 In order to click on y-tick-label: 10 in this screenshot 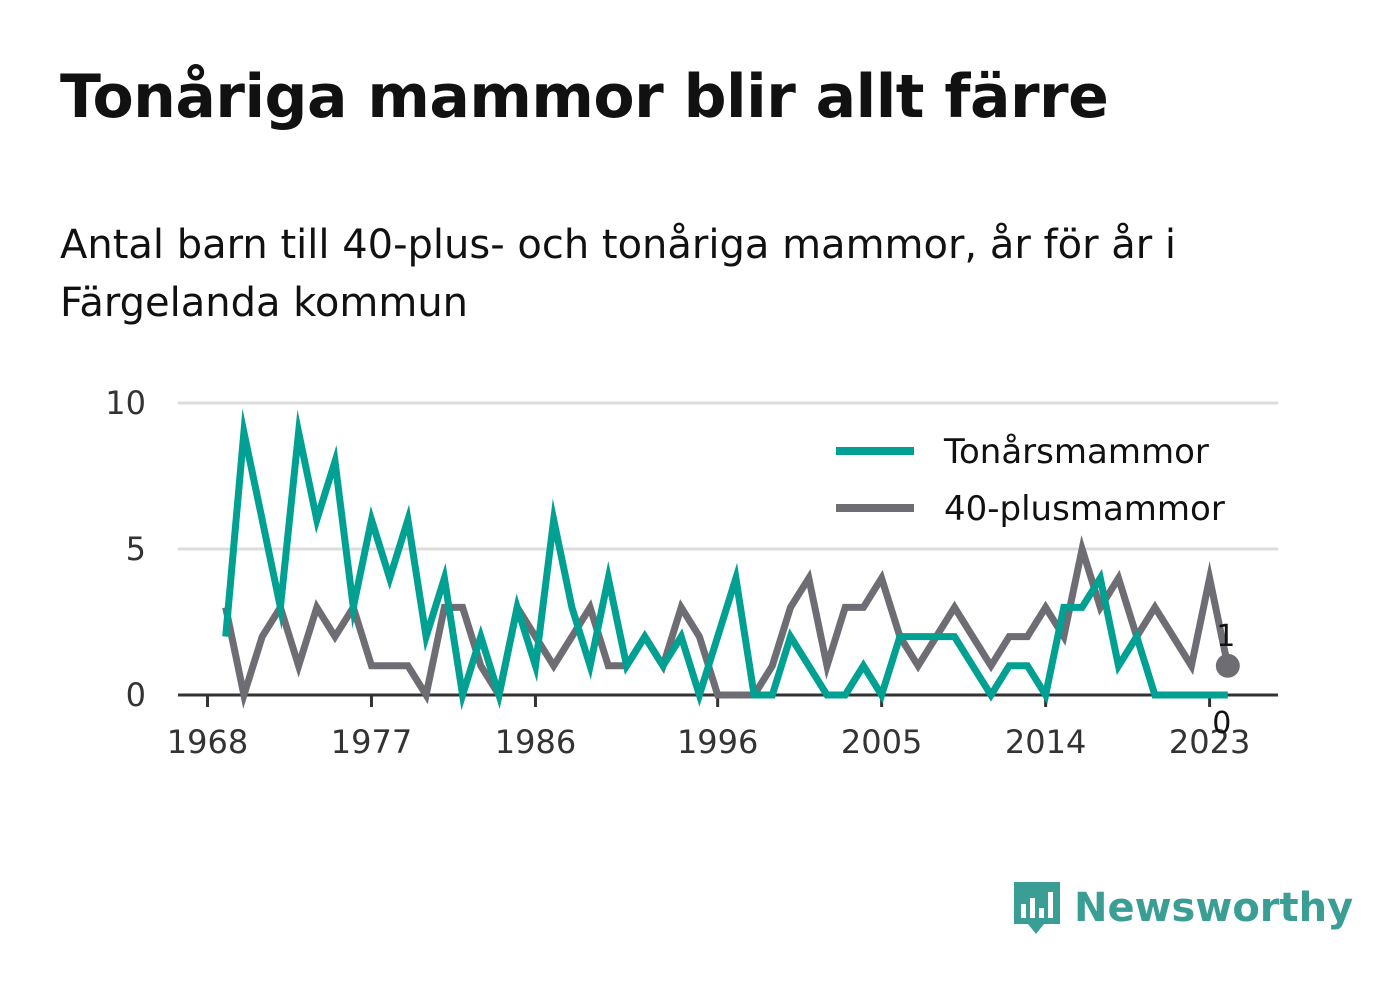, I will do `click(125, 403)`.